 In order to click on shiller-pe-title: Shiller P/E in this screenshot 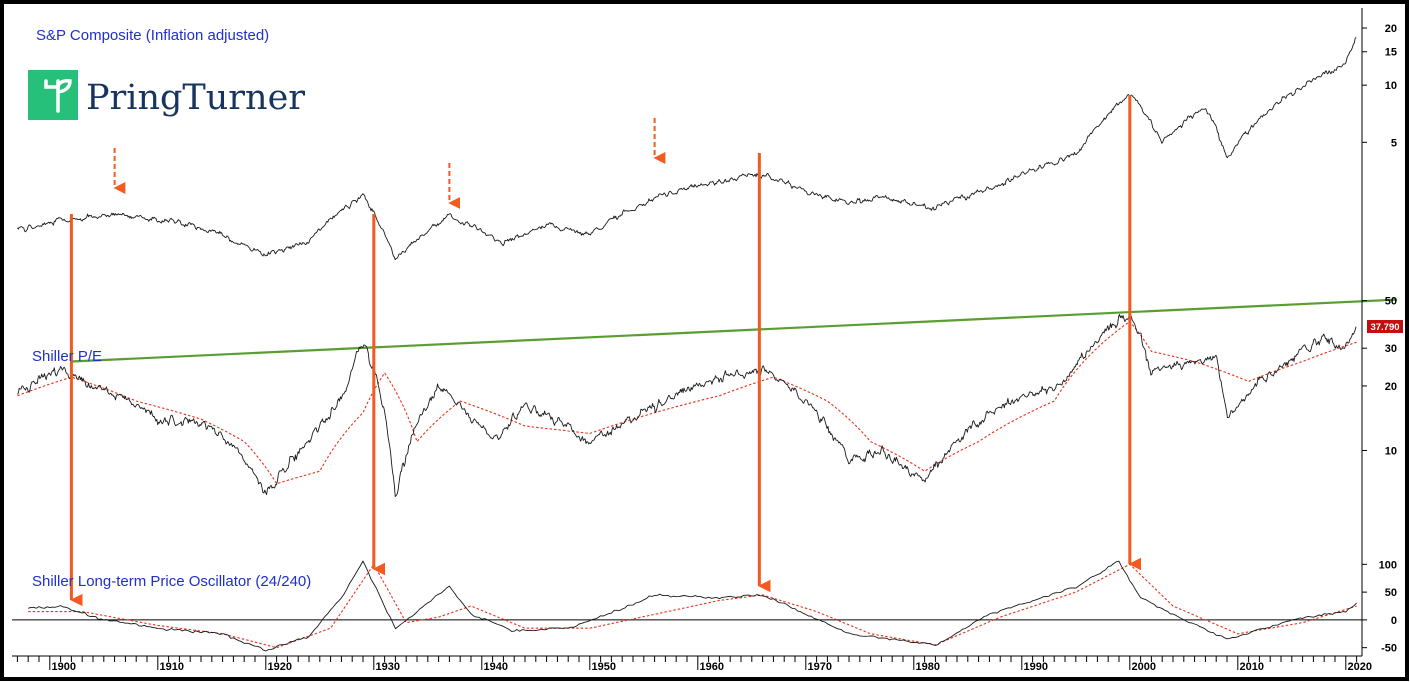, I will do `click(67, 356)`.